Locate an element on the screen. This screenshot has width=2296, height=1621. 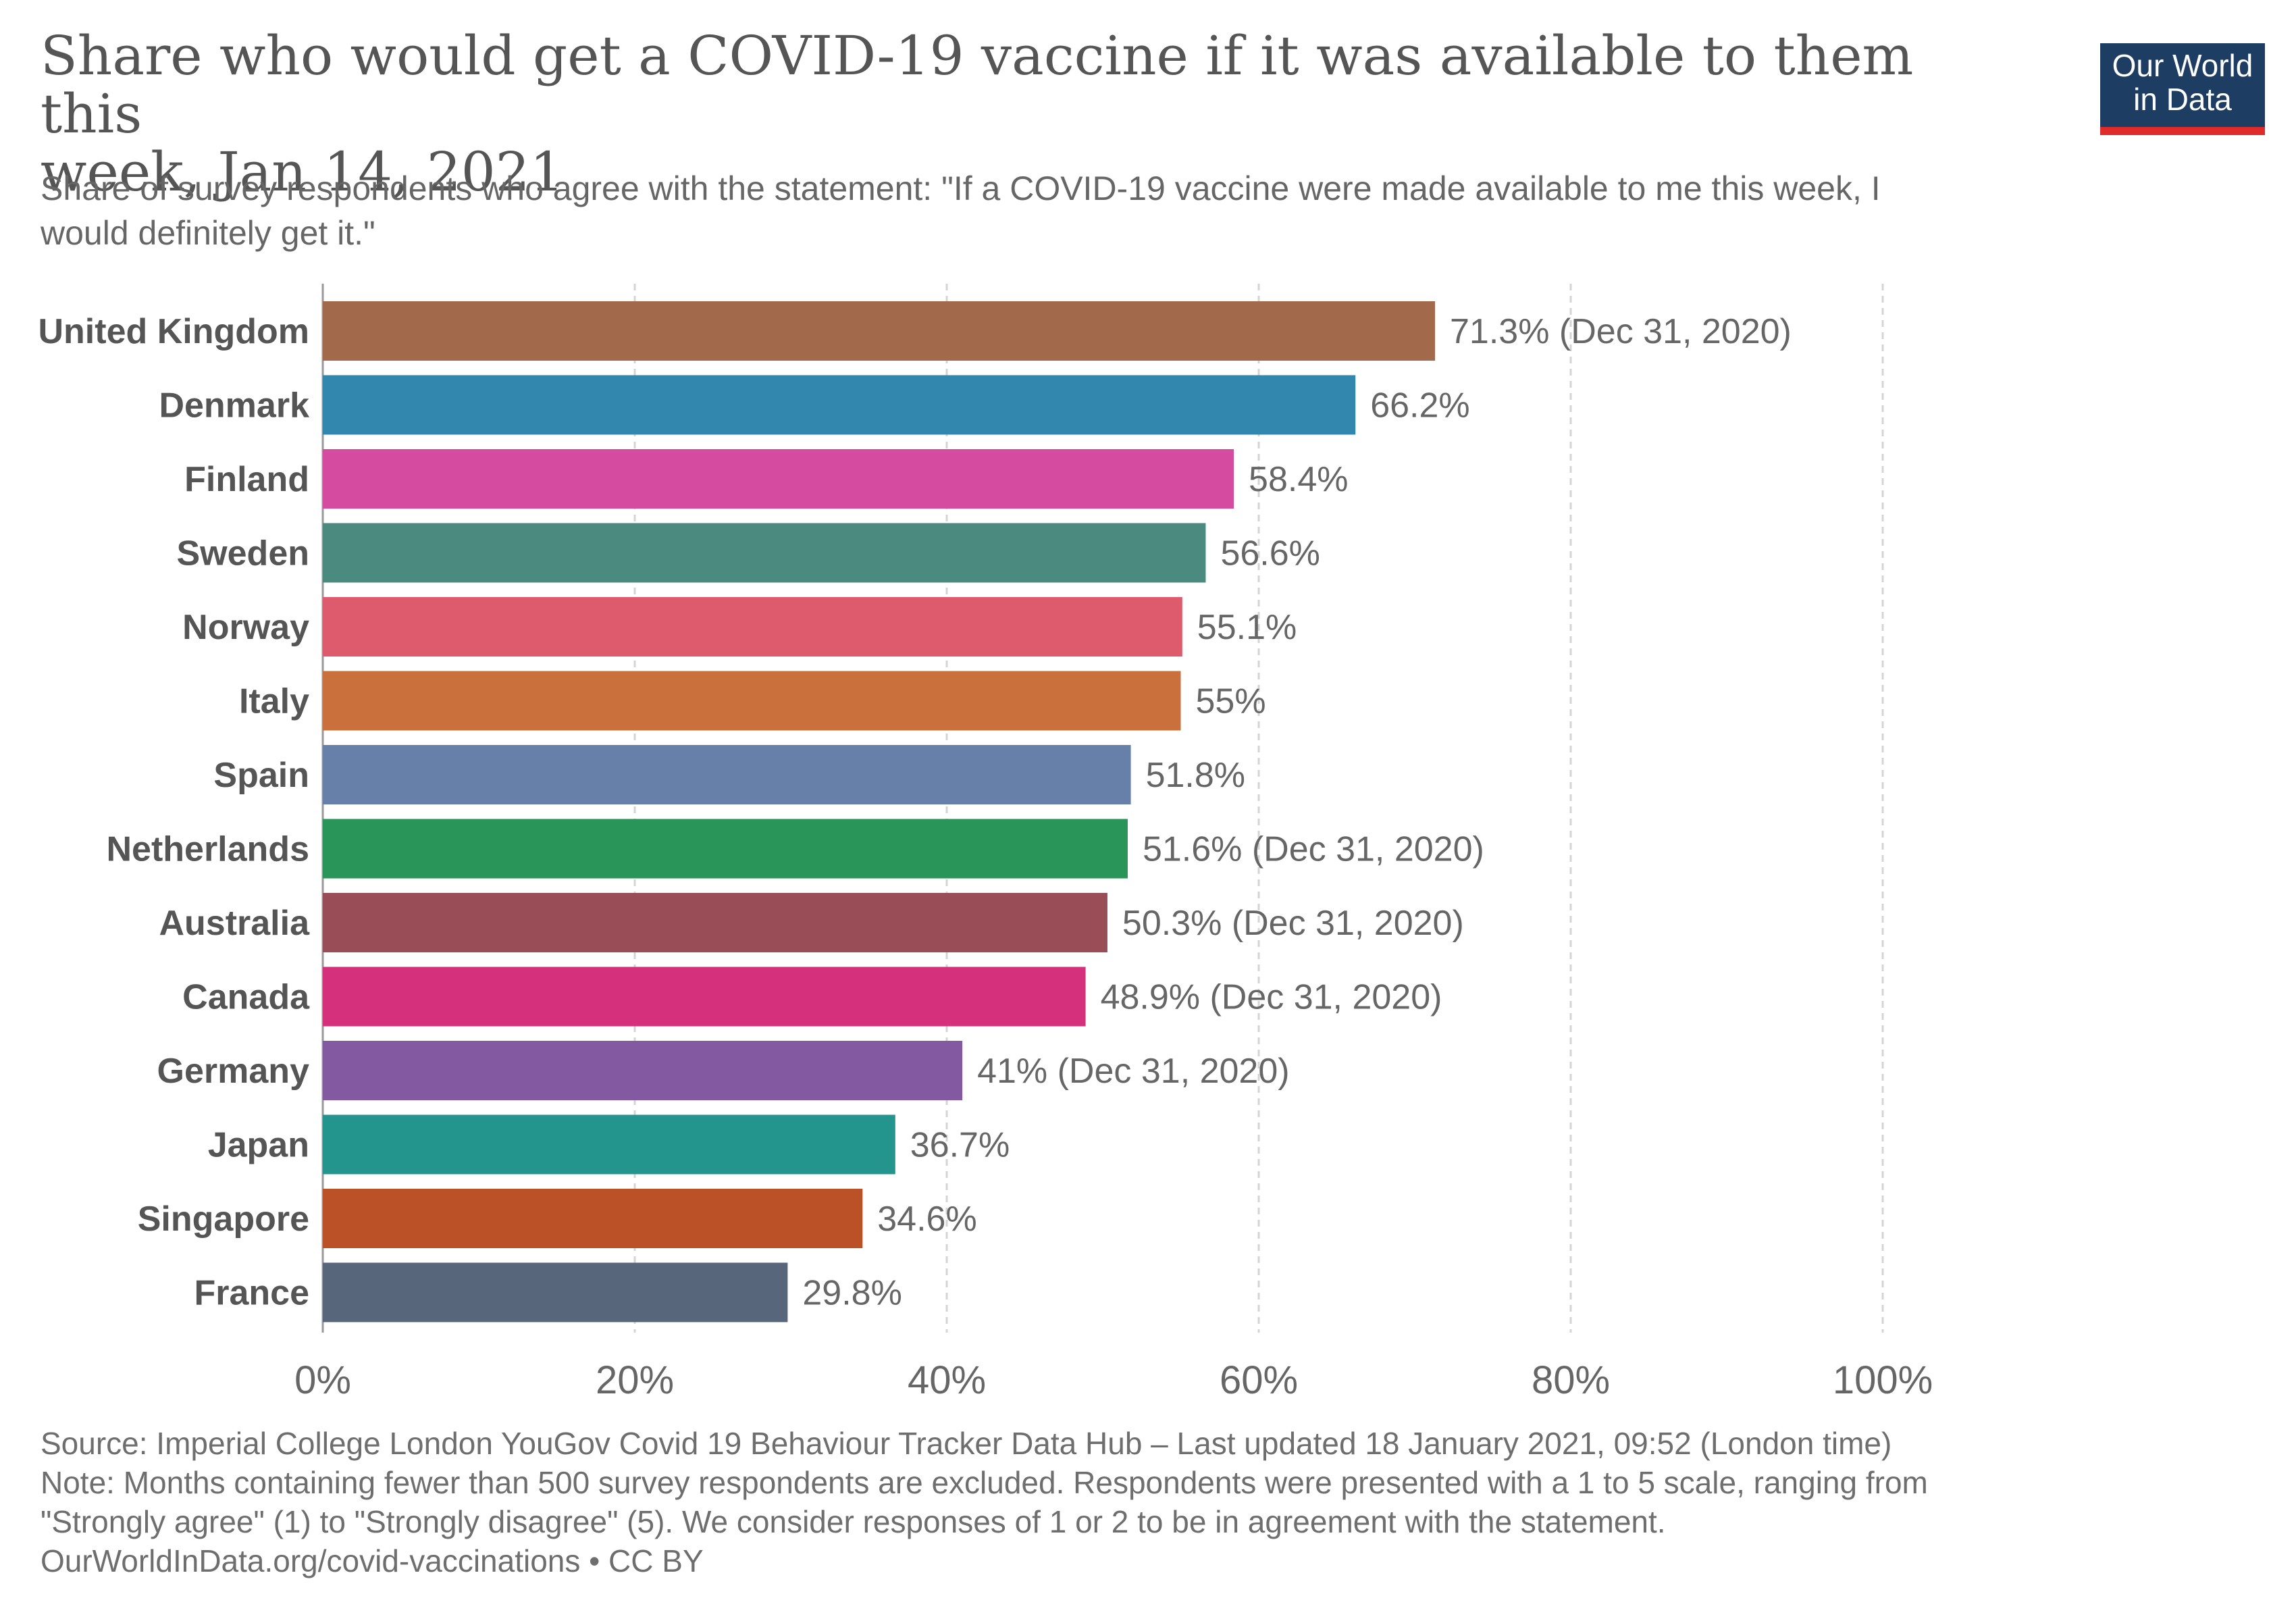
logo-line-1: Our World is located at coordinates (2182, 65).